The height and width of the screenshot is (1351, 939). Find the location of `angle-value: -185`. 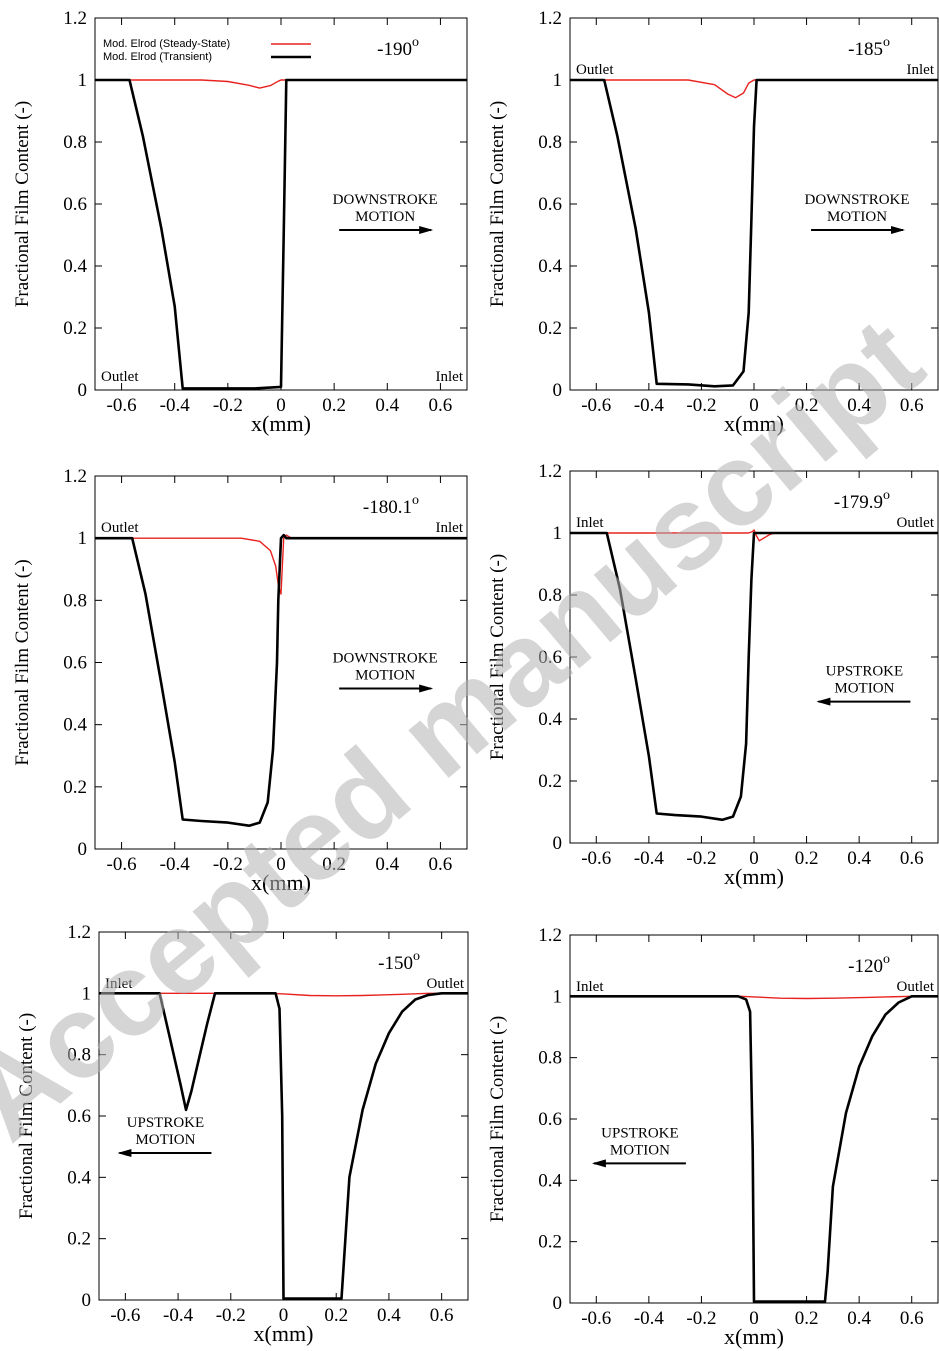

angle-value: -185 is located at coordinates (865, 49).